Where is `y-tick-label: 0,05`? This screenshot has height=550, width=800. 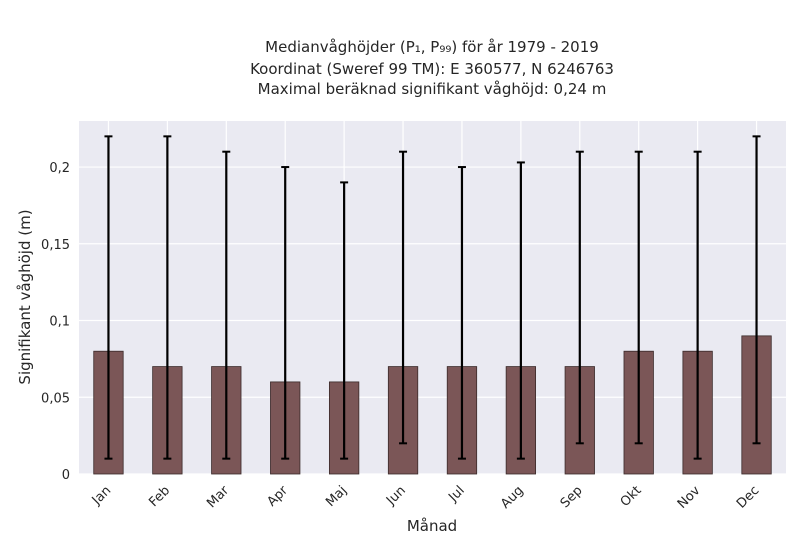
y-tick-label: 0,05 is located at coordinates (55, 398).